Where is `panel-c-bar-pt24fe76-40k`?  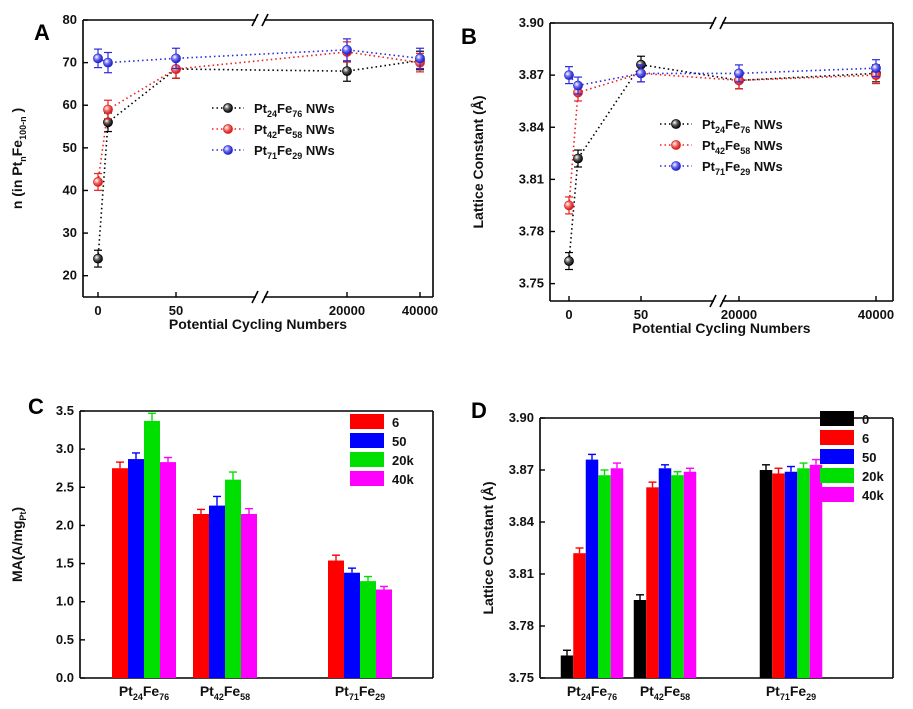 panel-c-bar-pt24fe76-40k is located at coordinates (168, 570).